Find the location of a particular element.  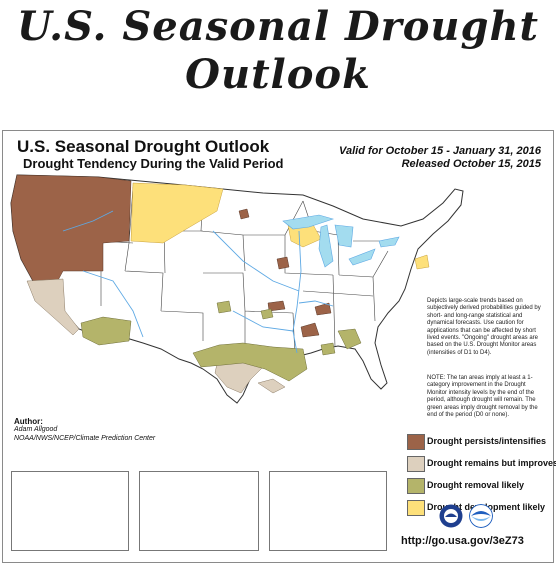

info-url-link: http://go.usa.gov/3eZ73 is located at coordinates (462, 541).